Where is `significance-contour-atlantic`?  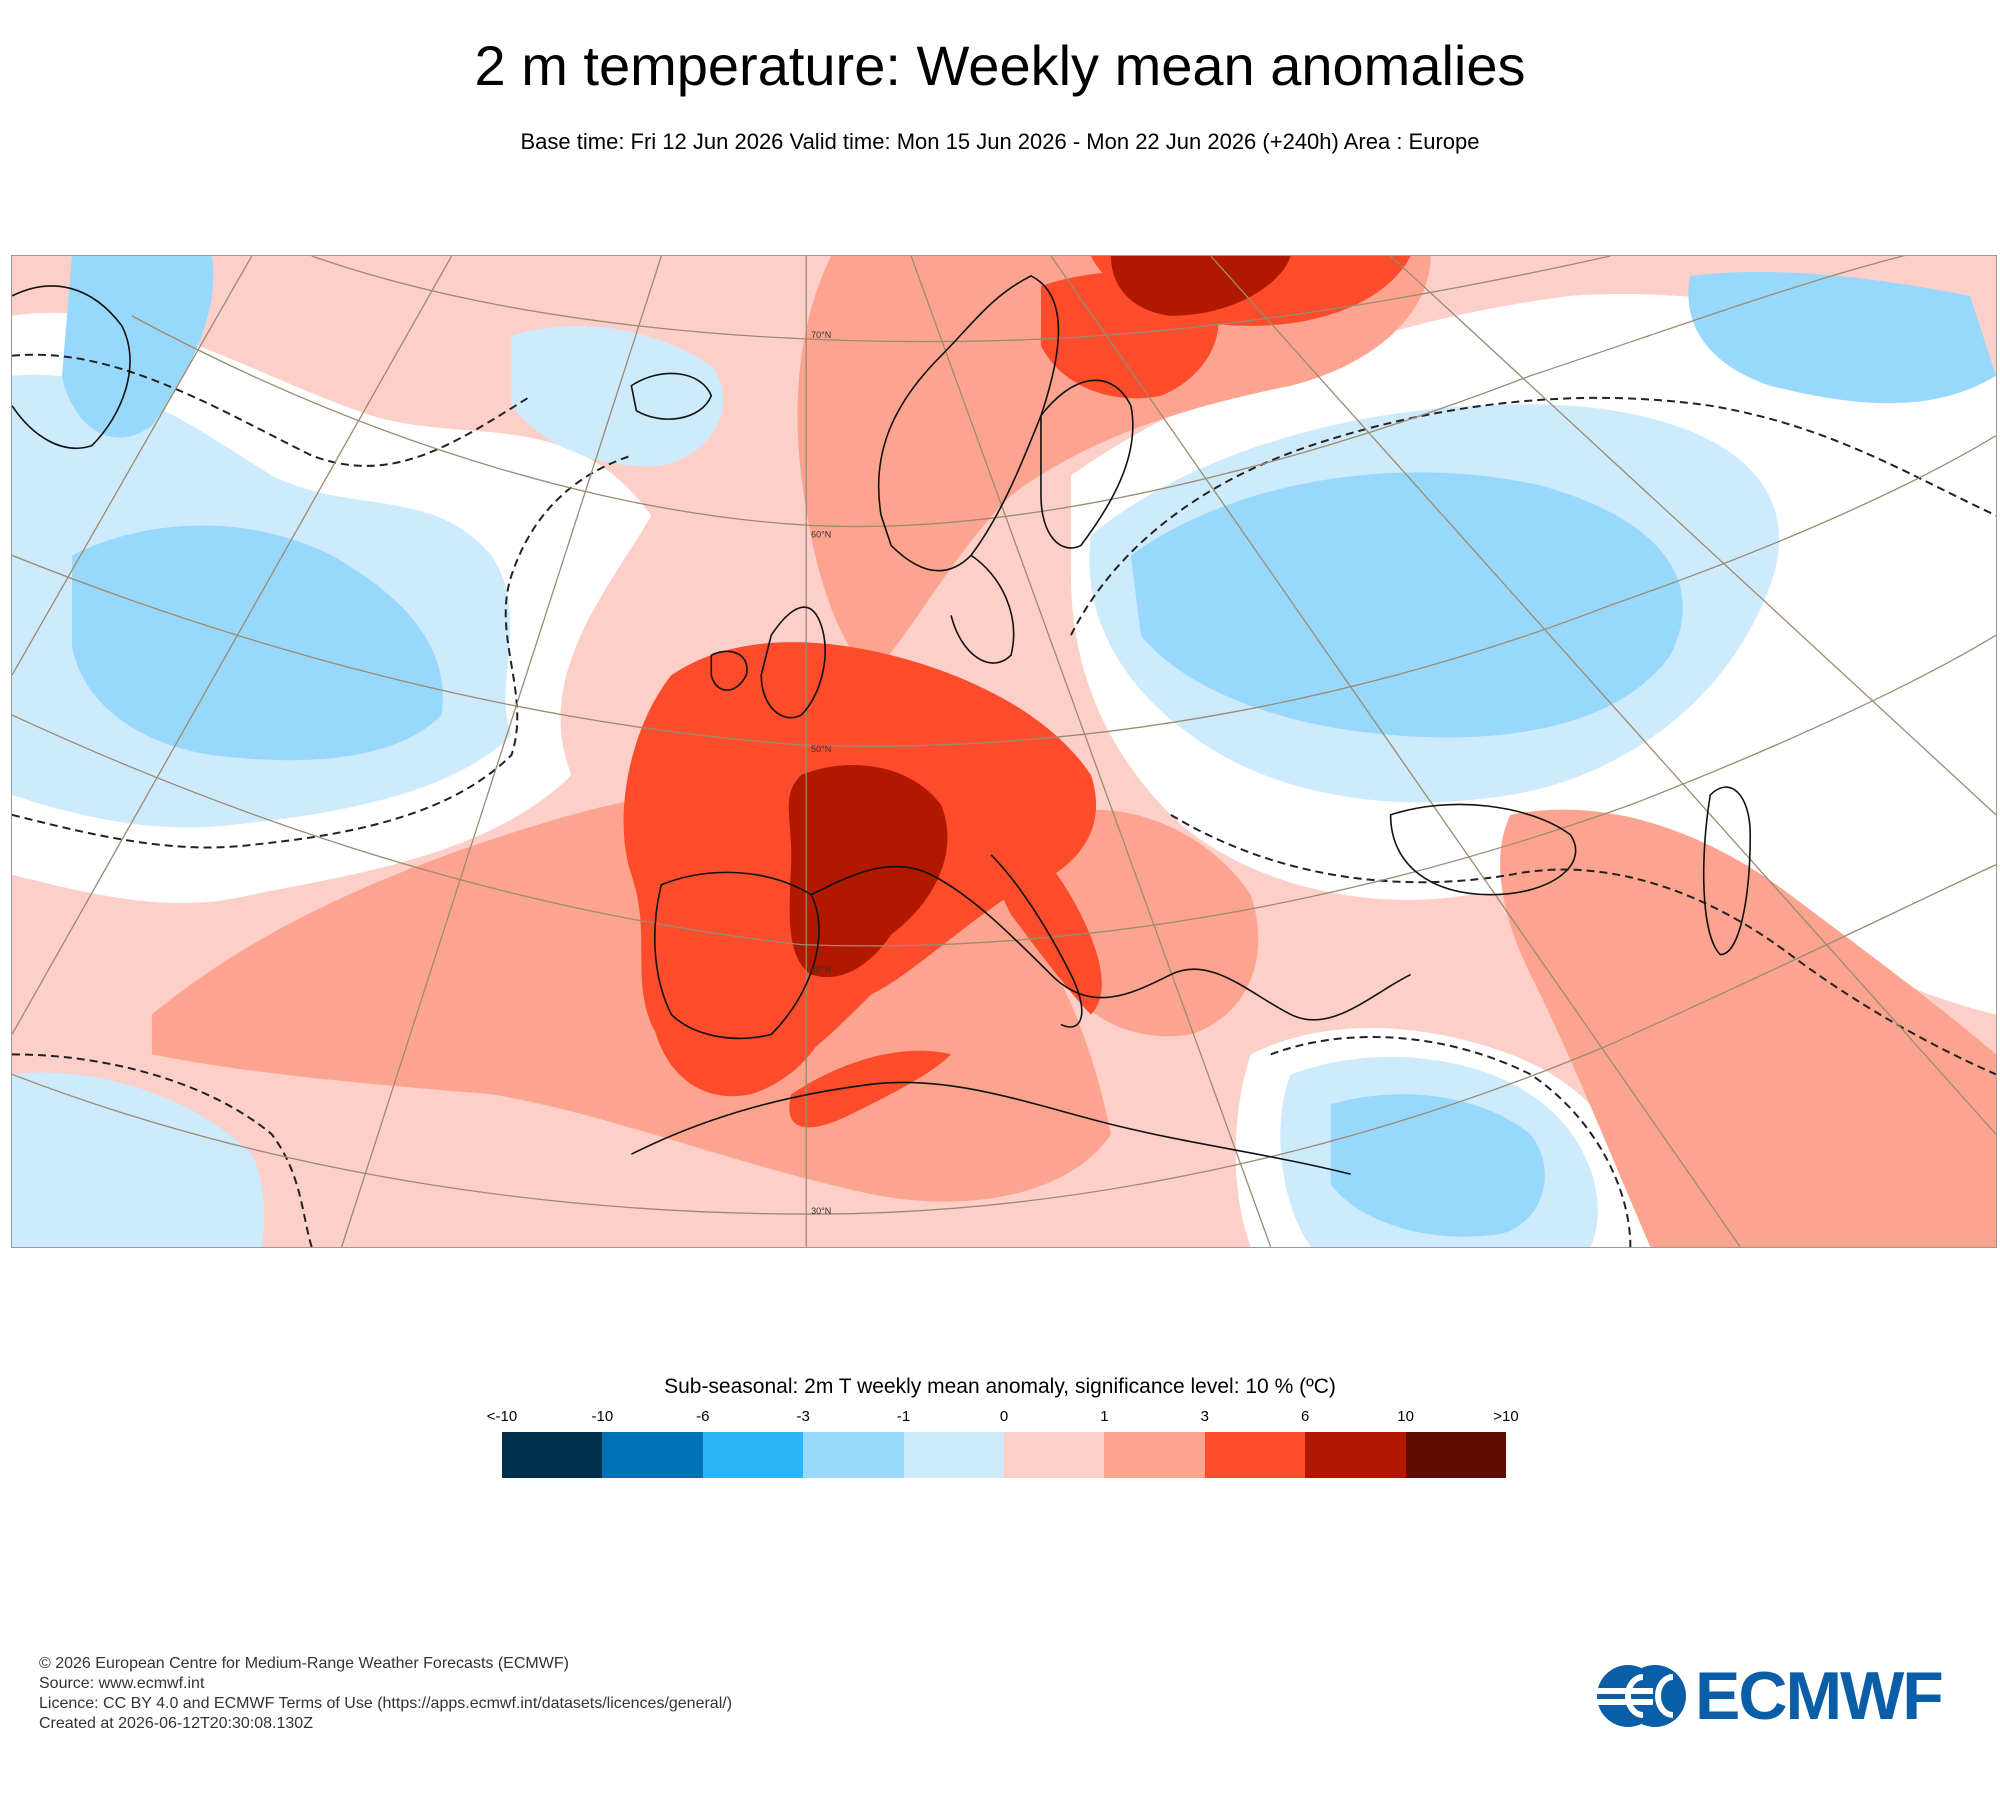 significance-contour-atlantic is located at coordinates (322, 651).